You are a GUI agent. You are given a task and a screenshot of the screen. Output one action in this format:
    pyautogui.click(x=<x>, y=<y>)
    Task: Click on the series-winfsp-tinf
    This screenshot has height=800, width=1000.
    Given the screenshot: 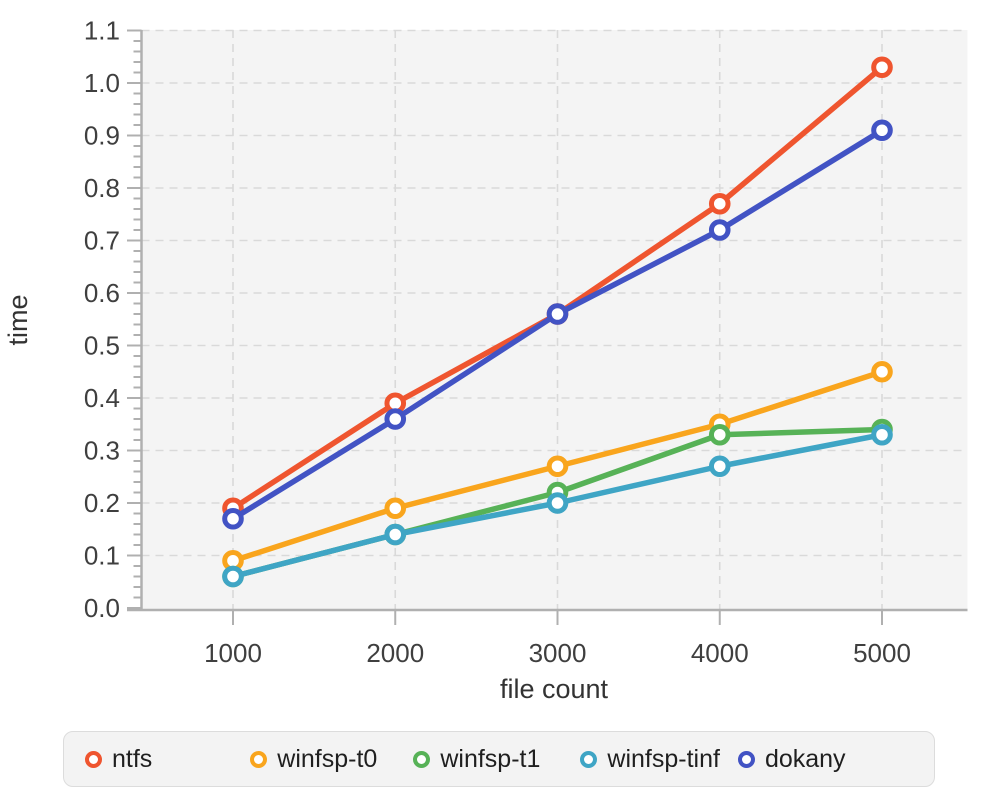 What is the action you would take?
    pyautogui.click(x=557, y=505)
    